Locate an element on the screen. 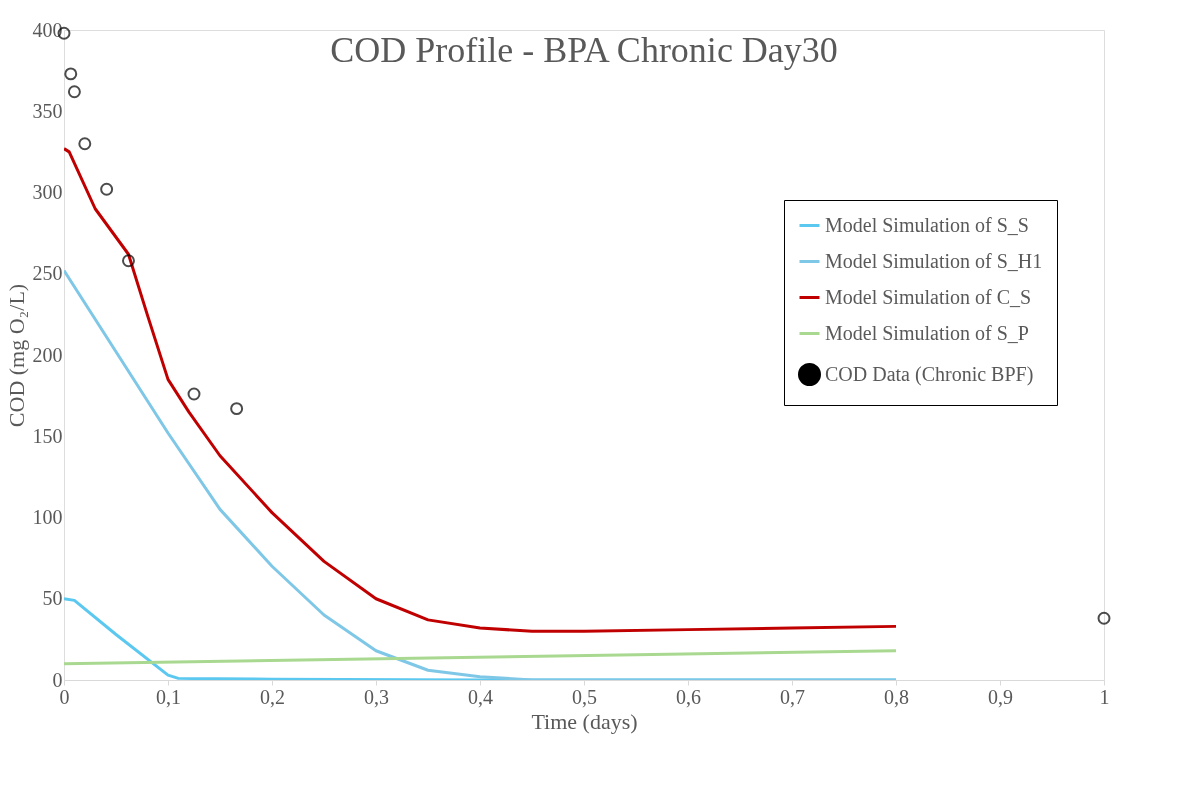  legend-label: Model Simulation of C_S is located at coordinates (928, 296).